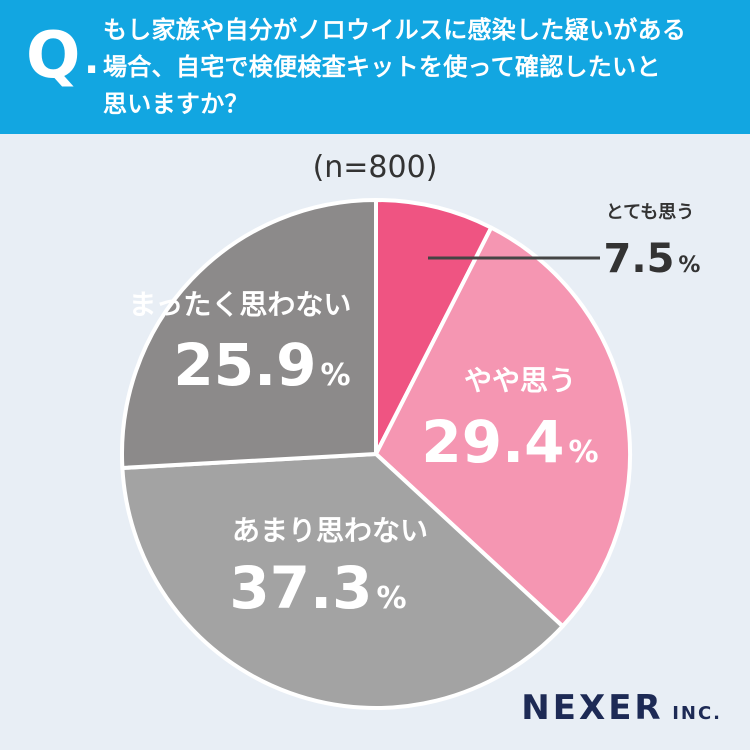 Image resolution: width=750 pixels, height=750 pixels. I want to click on slice-value-label-2: 29.4%, so click(509, 442).